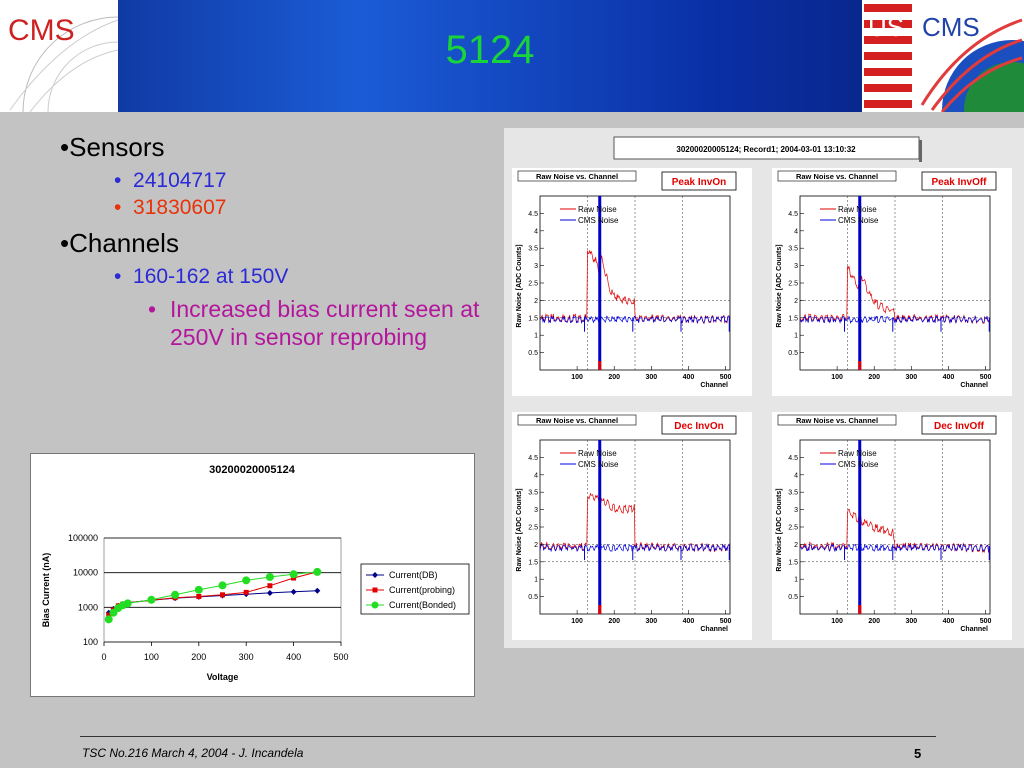  Describe the element at coordinates (415, 589) in the screenshot. I see `bias-legend-box` at that location.